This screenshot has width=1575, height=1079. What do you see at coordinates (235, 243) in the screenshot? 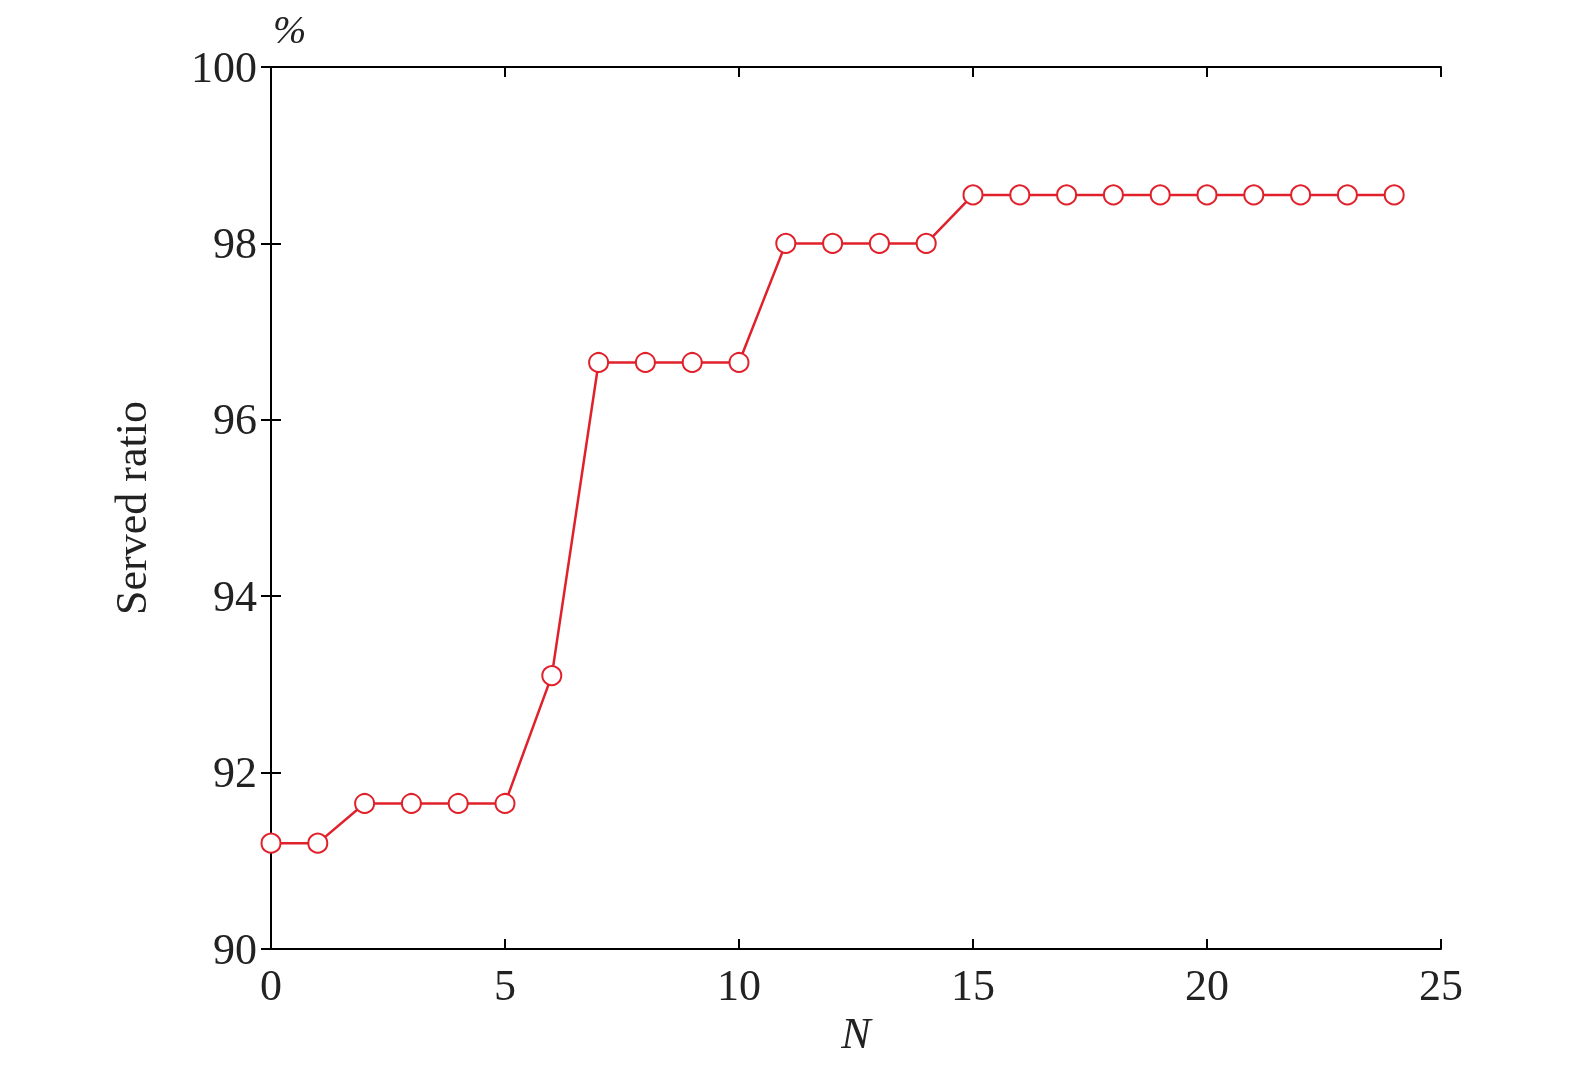
I see `y-tick-label: 98` at bounding box center [235, 243].